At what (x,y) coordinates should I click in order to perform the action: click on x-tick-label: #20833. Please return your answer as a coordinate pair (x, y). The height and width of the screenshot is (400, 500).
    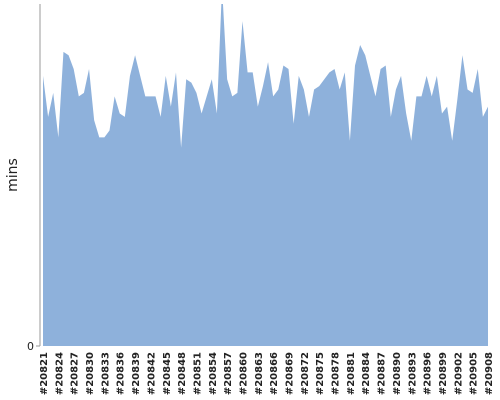
    Looking at the image, I should click on (105, 373).